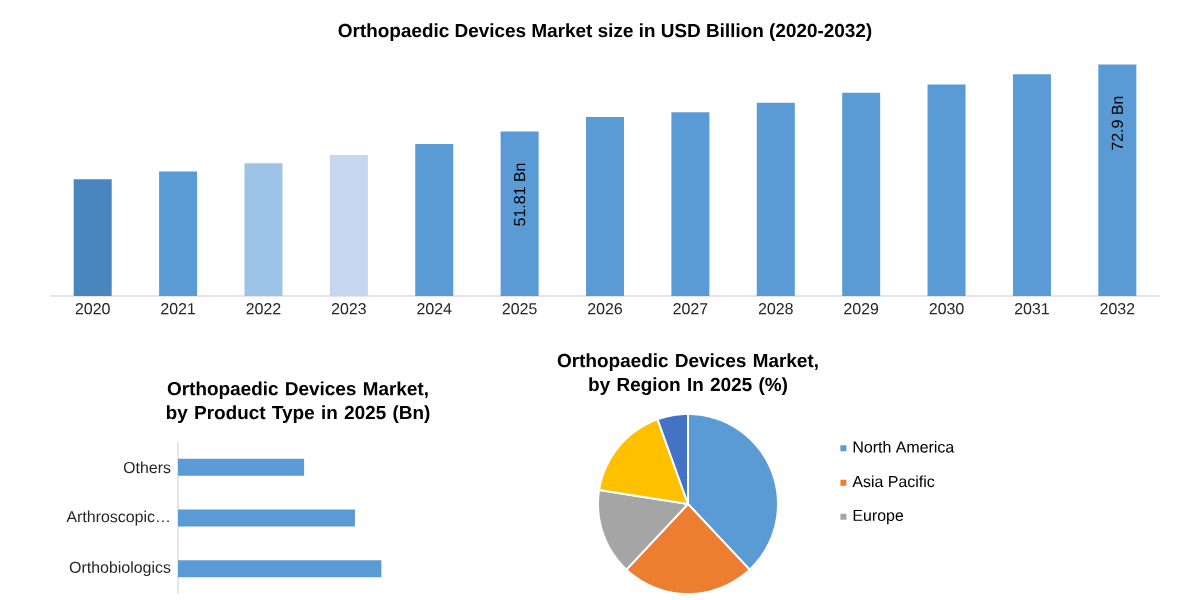  Describe the element at coordinates (605, 32) in the screenshot. I see `chart-title: Orthopaedic Devices Market size in USD Billion (2020-2032)` at that location.